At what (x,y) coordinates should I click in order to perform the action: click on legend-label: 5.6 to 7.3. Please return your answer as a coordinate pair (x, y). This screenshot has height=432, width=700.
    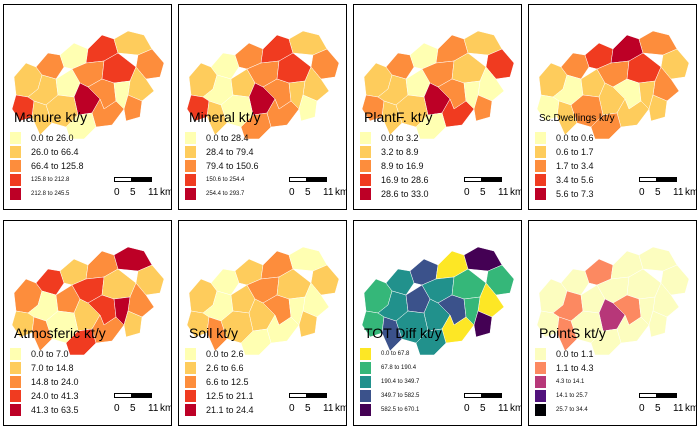
    Looking at the image, I should click on (575, 194).